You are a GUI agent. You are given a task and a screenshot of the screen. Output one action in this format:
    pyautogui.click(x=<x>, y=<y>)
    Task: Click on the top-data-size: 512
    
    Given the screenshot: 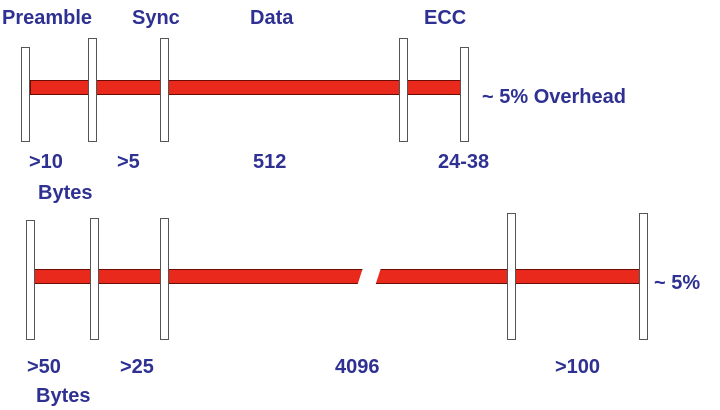 What is the action you would take?
    pyautogui.click(x=270, y=162)
    